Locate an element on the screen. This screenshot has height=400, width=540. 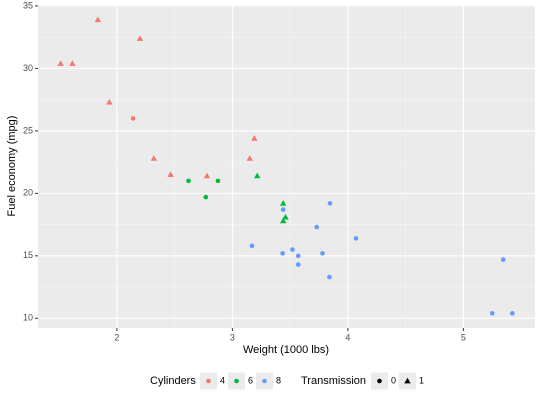
y-tick-label: 15 is located at coordinates (28, 255).